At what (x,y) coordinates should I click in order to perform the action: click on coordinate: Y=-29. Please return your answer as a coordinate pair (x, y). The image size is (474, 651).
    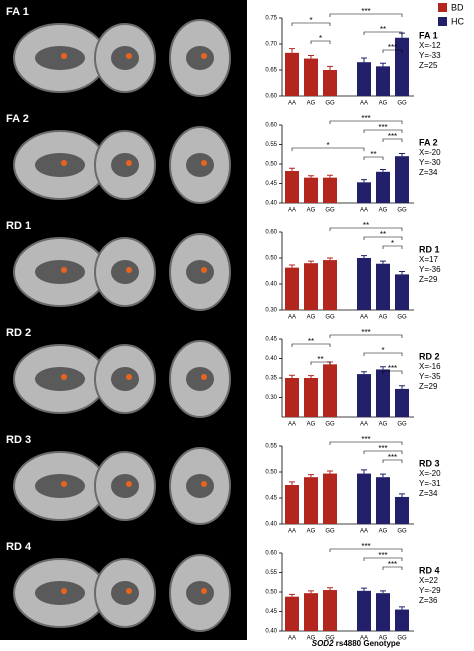
    Looking at the image, I should click on (430, 590).